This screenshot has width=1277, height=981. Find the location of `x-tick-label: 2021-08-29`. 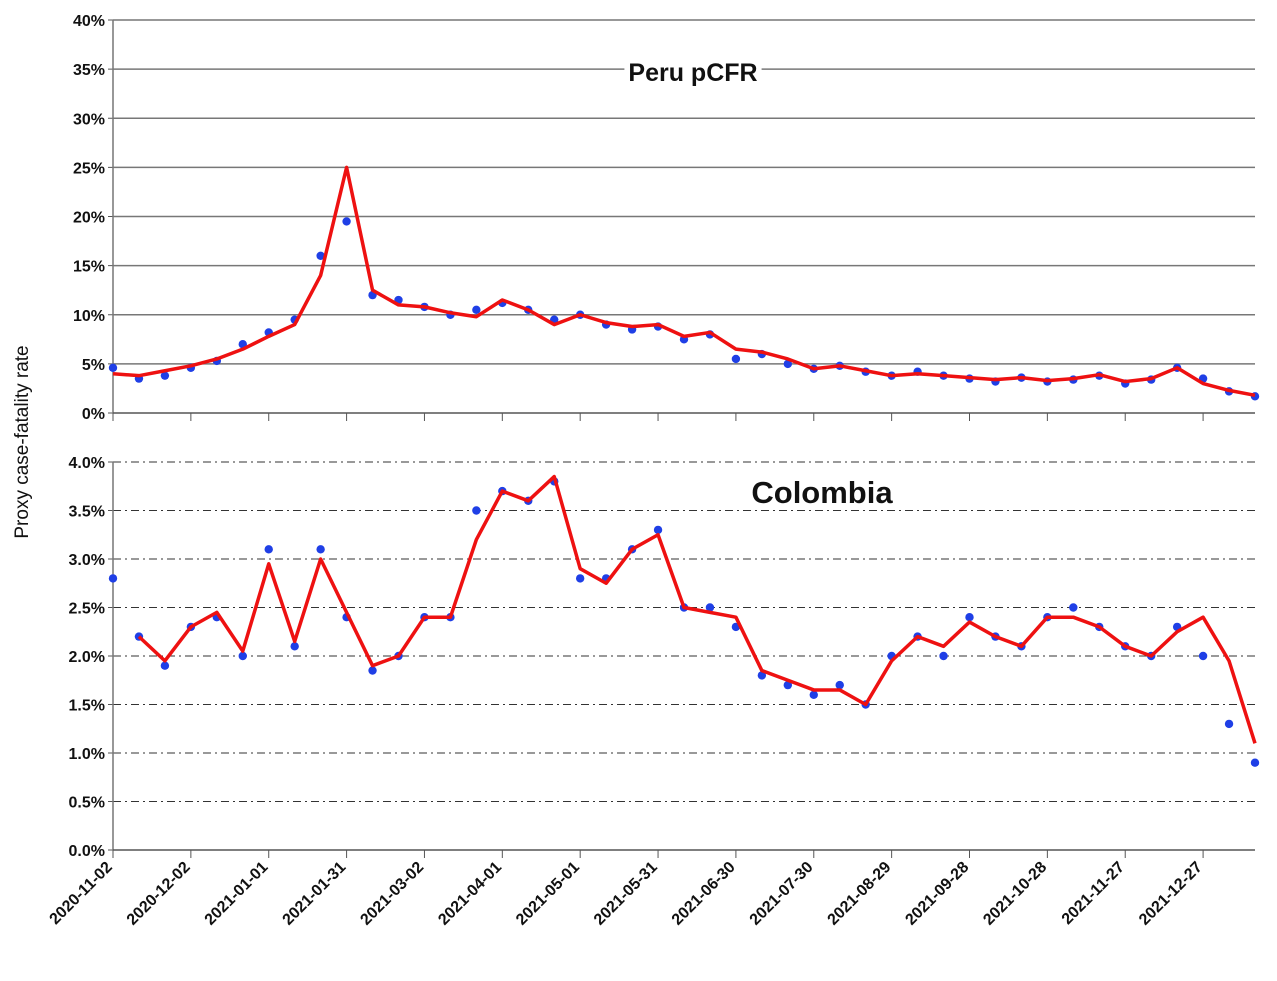

x-tick-label: 2021-08-29 is located at coordinates (860, 894).